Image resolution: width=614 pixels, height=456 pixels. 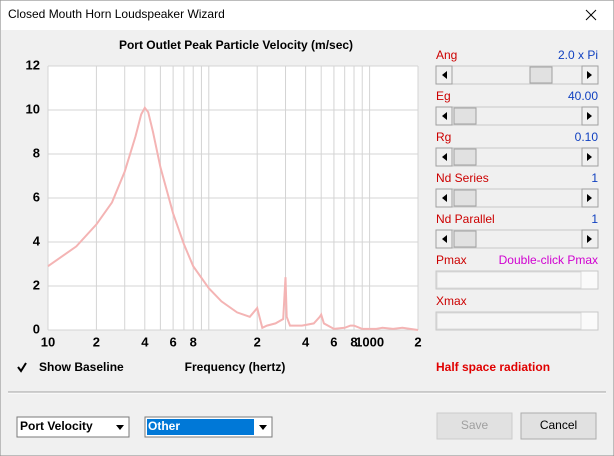 I want to click on checkbox-box, so click(x=21, y=367).